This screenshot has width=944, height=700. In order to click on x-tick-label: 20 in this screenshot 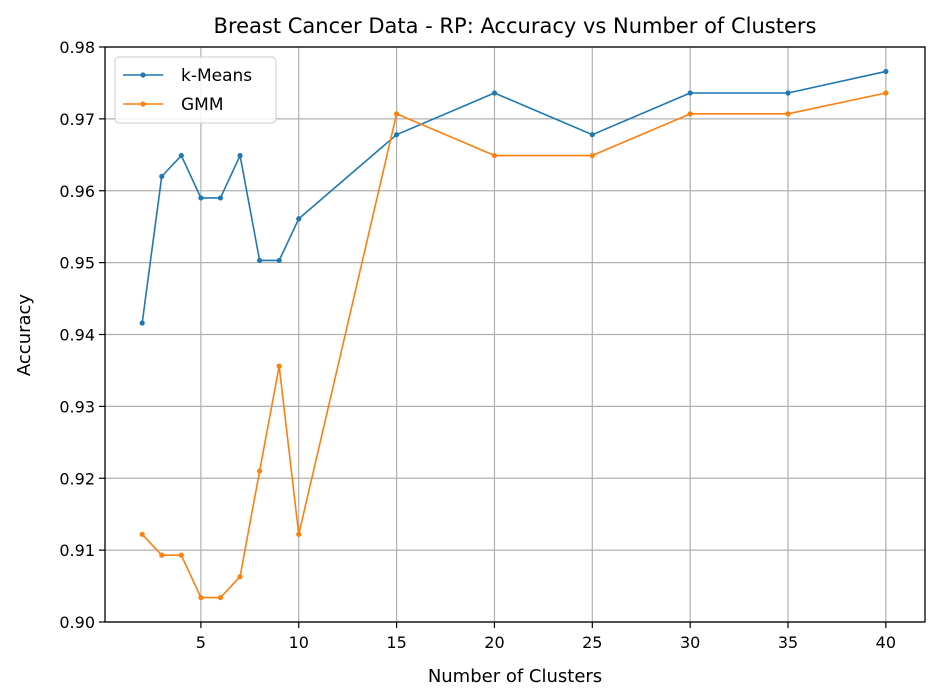, I will do `click(494, 642)`.